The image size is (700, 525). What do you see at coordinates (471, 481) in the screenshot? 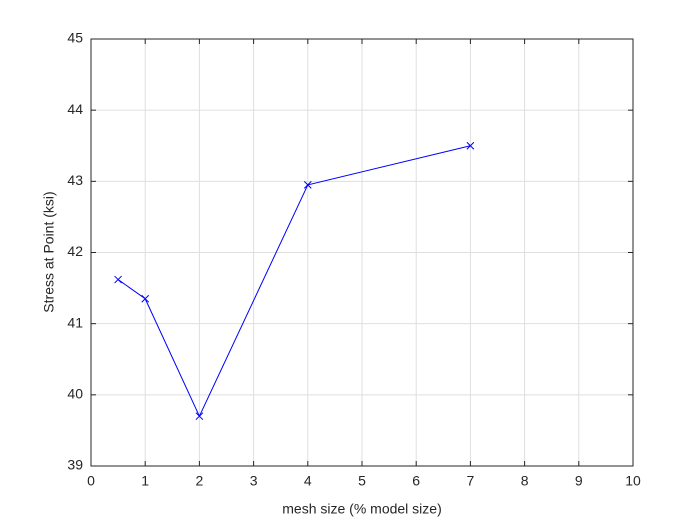
I see `x-tick-label: 7` at bounding box center [471, 481].